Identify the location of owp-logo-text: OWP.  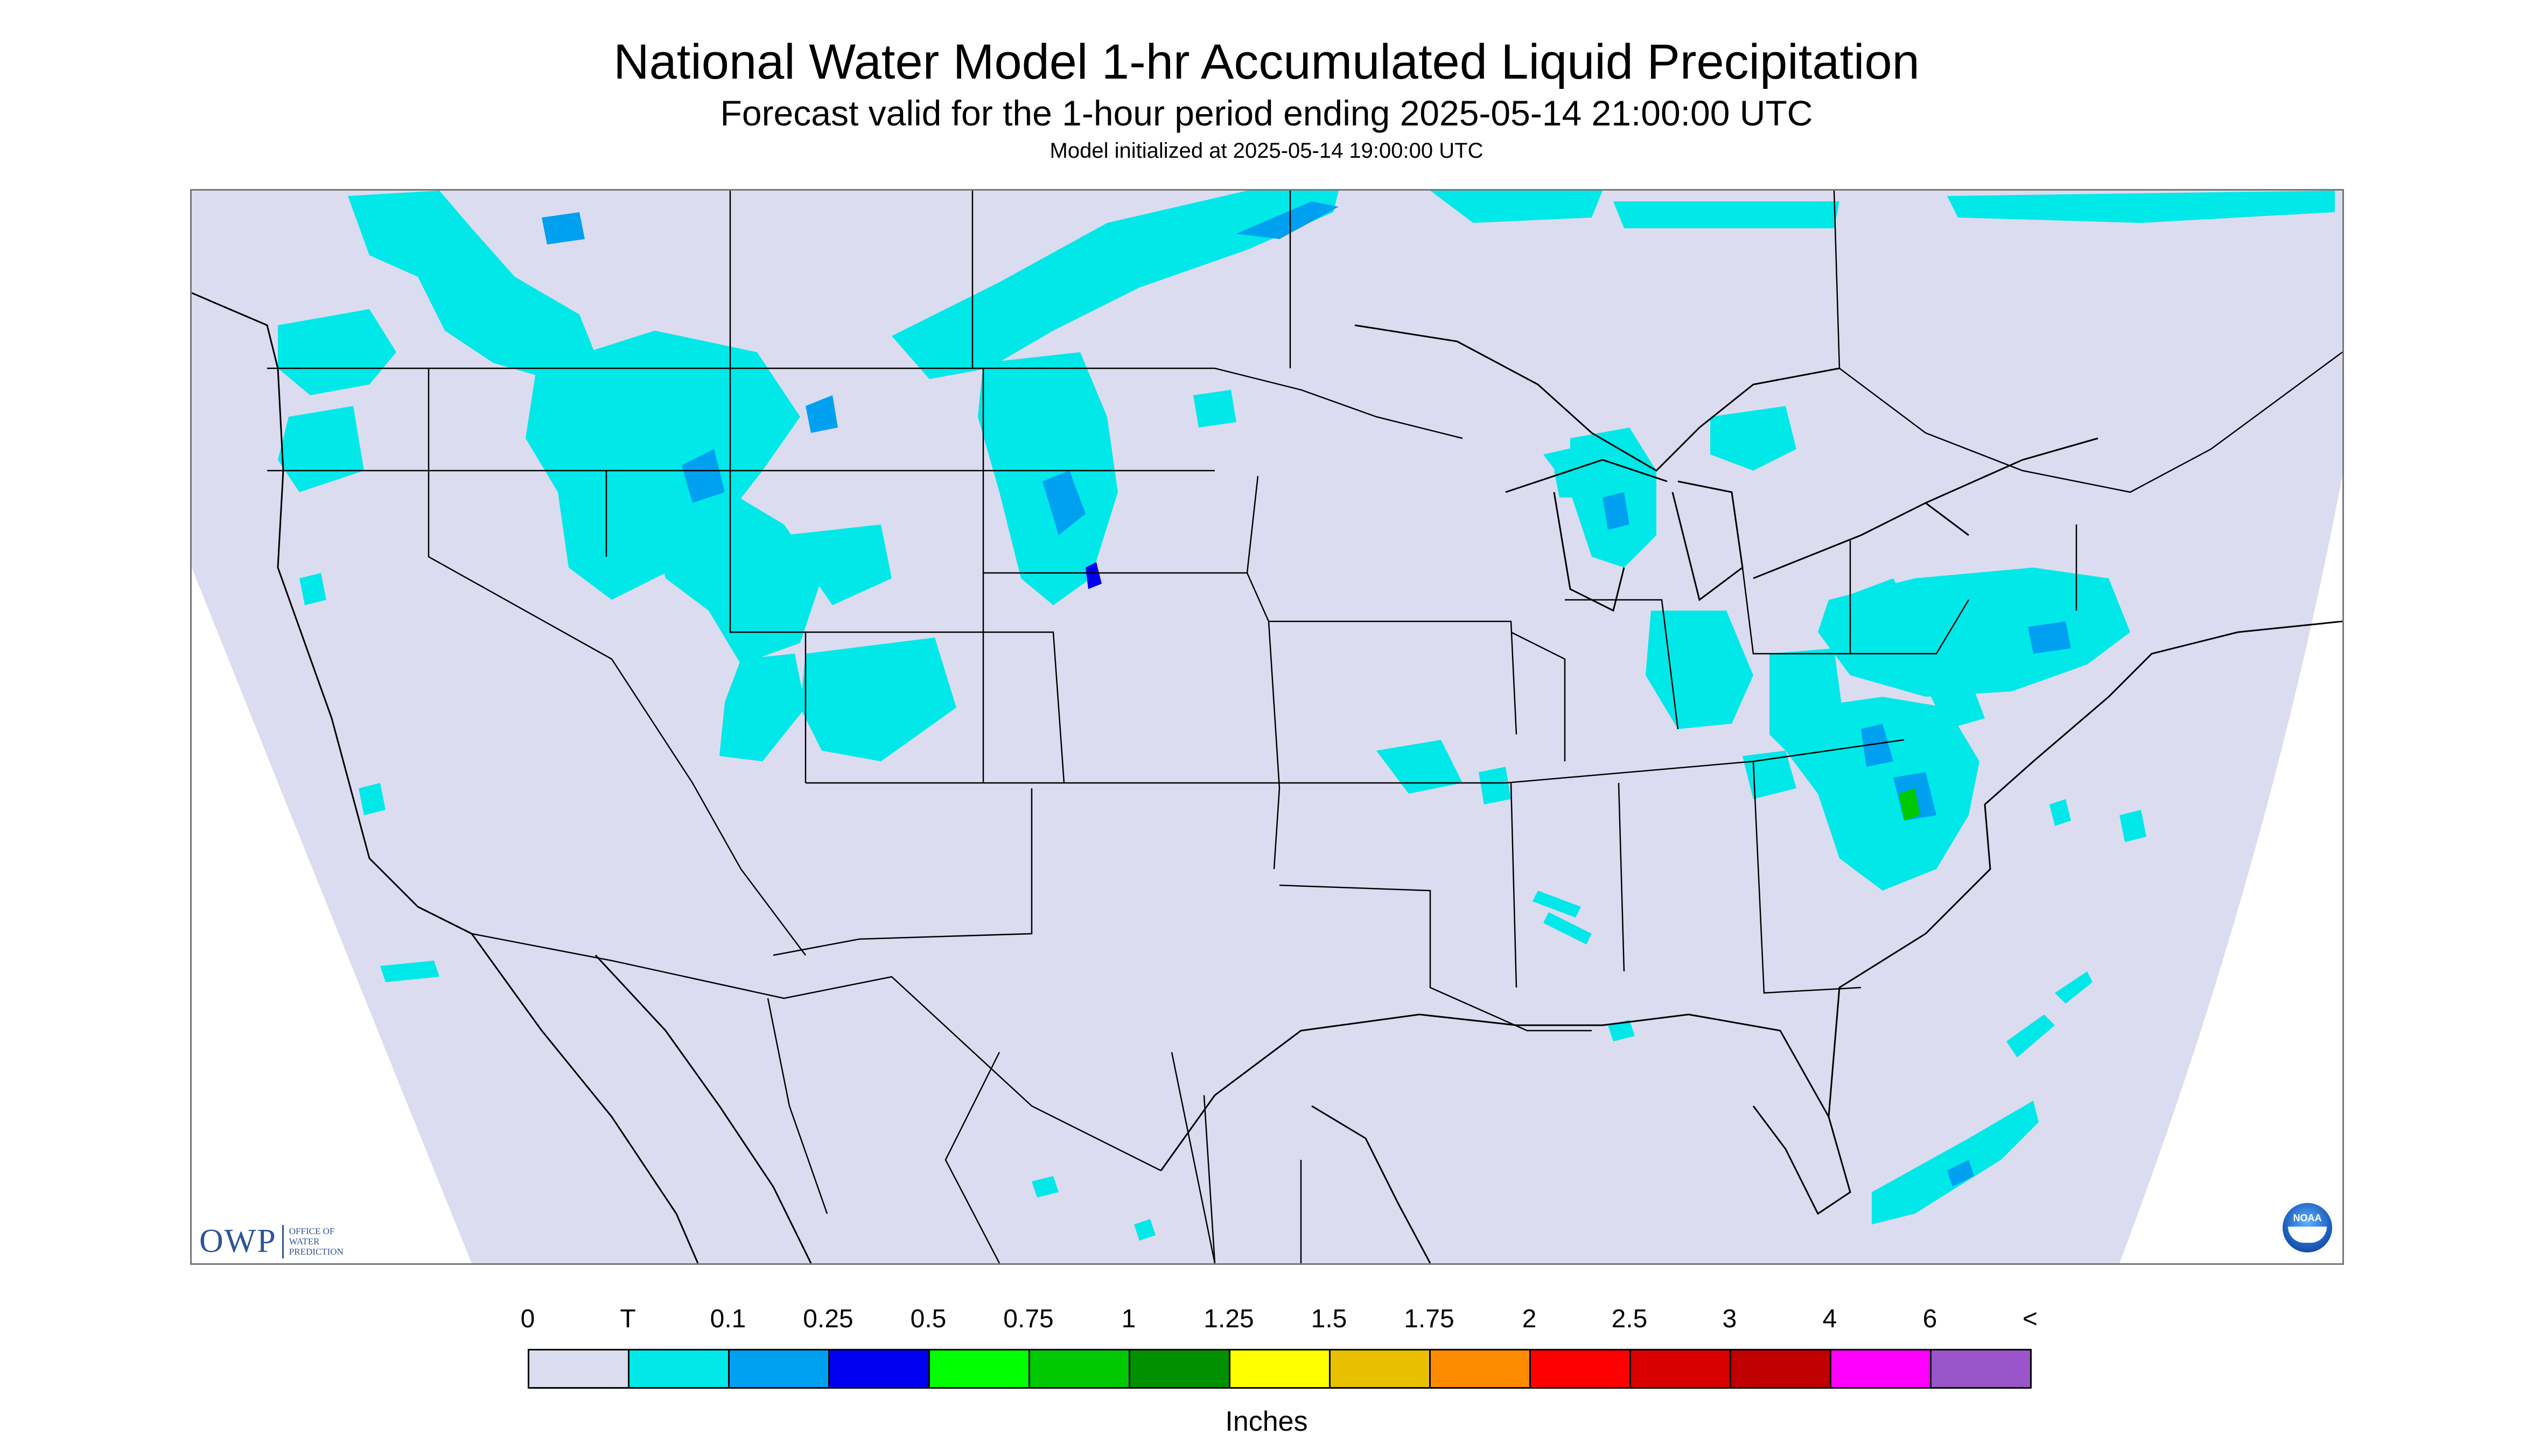
(238, 1241).